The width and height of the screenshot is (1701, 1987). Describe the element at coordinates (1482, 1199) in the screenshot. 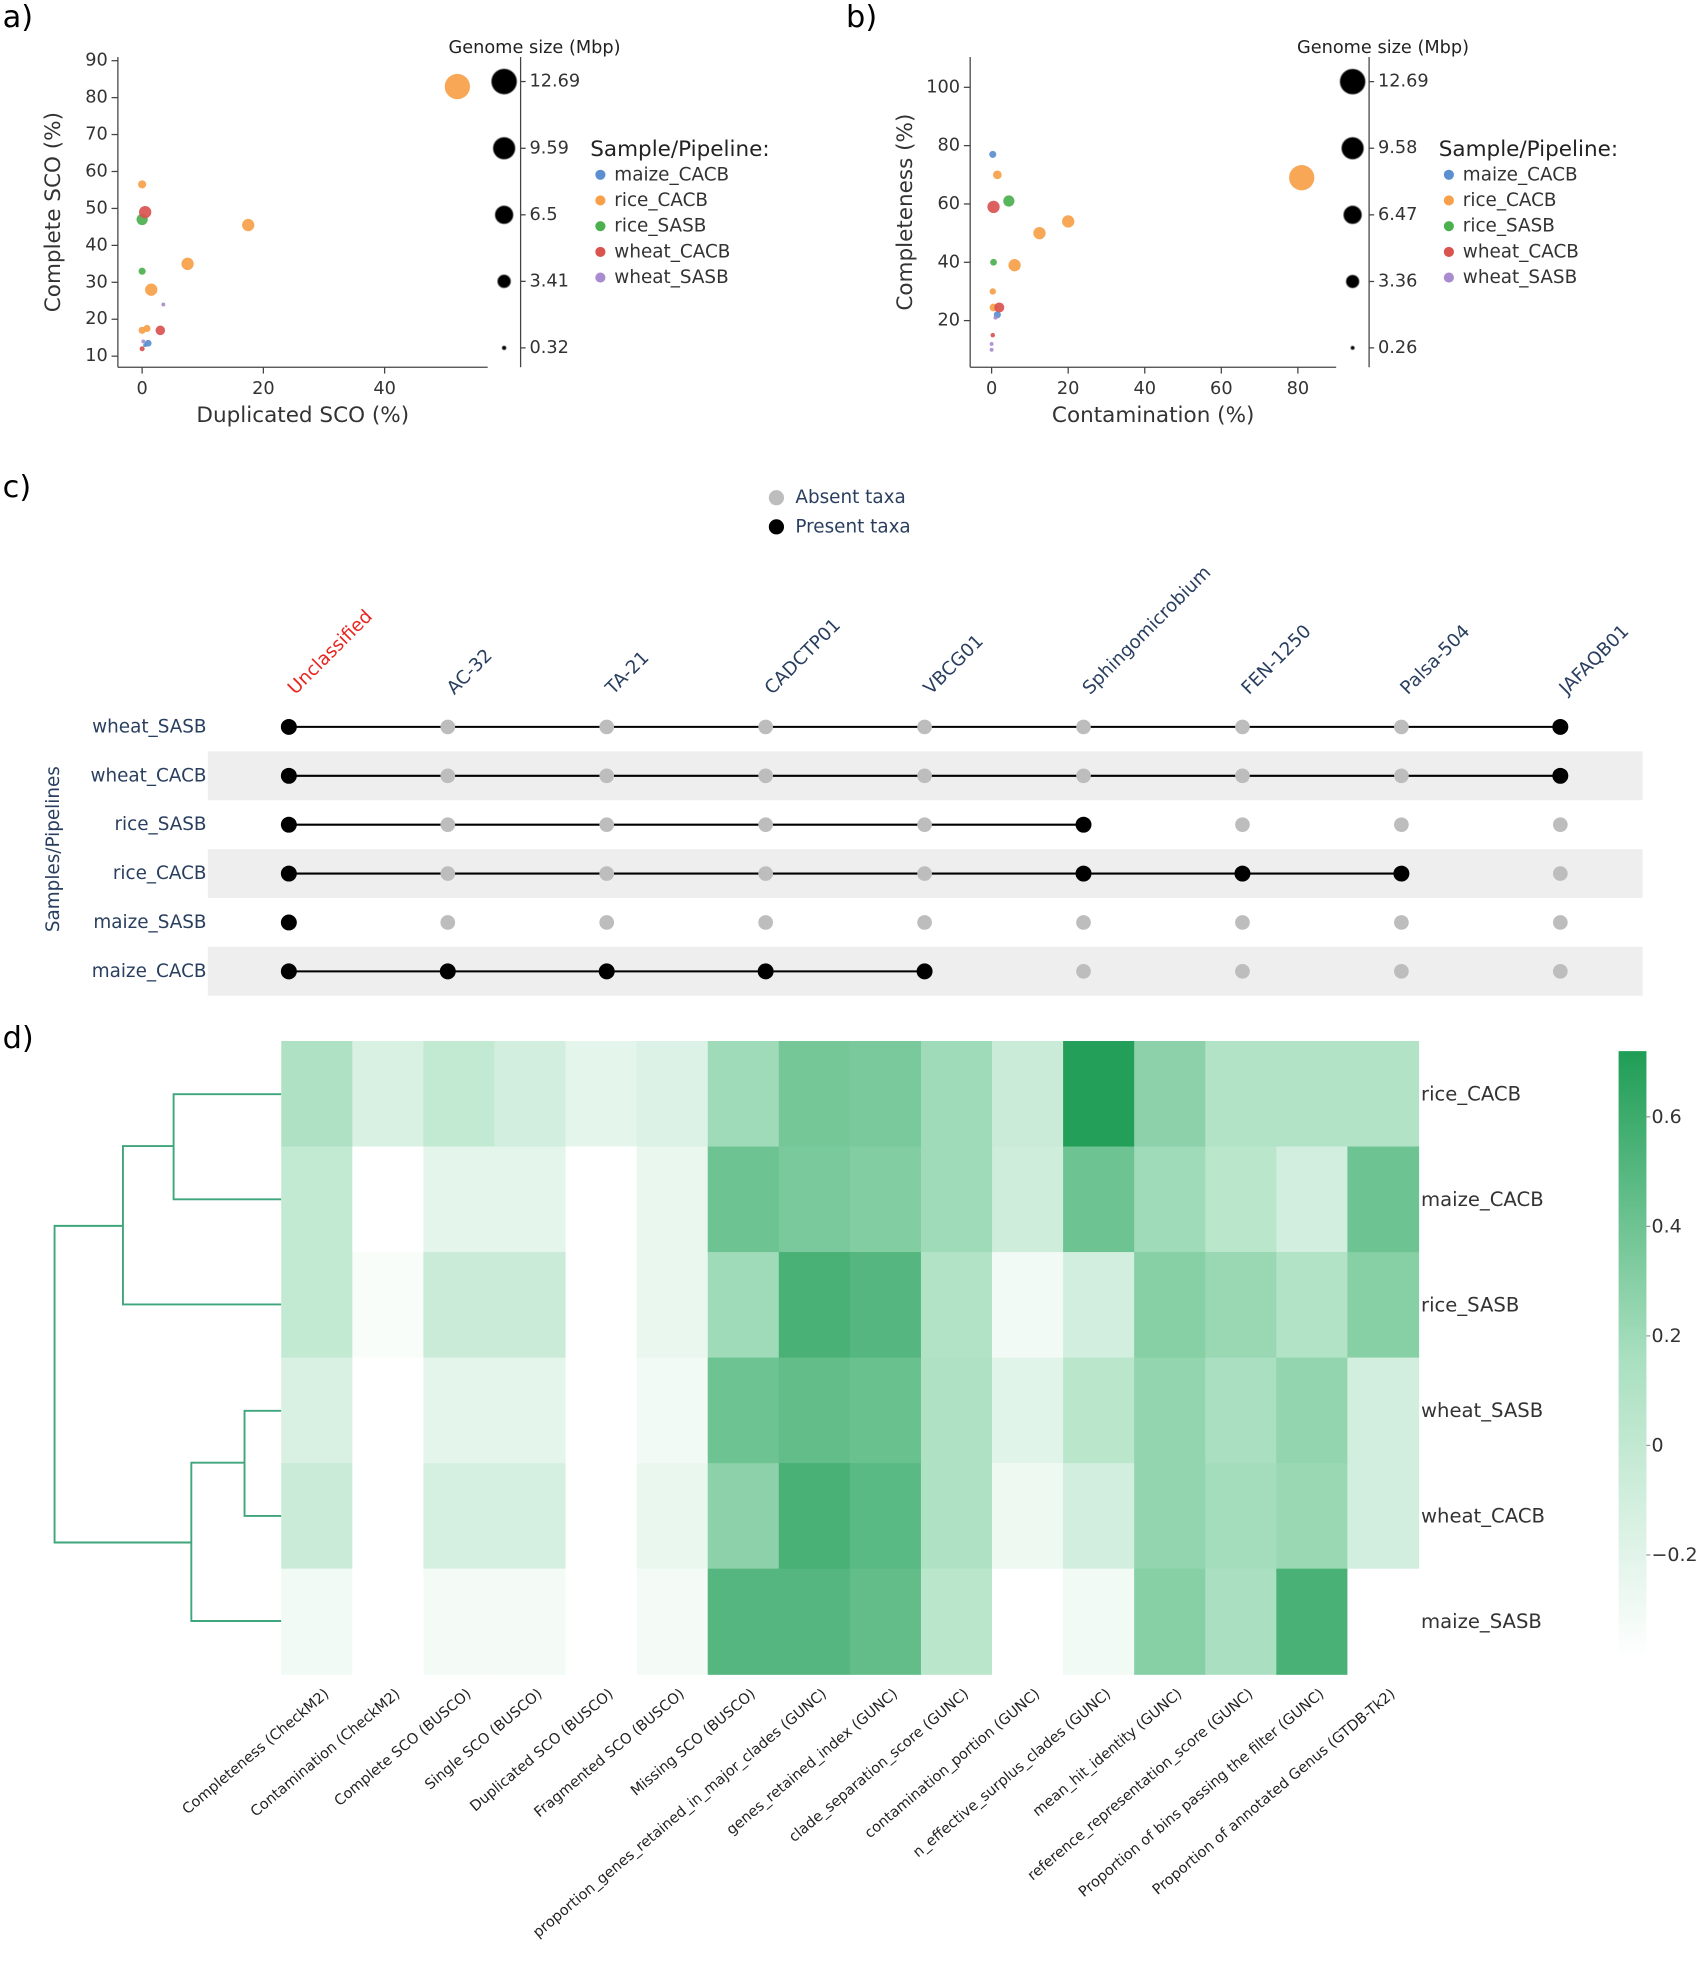

I see `row-label: maize_CACB` at that location.